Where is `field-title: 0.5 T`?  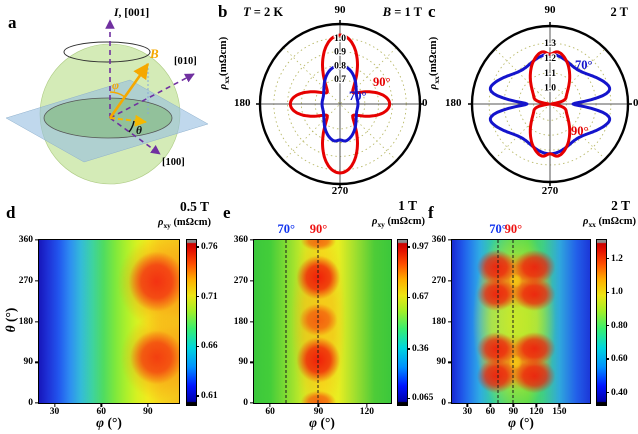
field-title: 0.5 T is located at coordinates (194, 206).